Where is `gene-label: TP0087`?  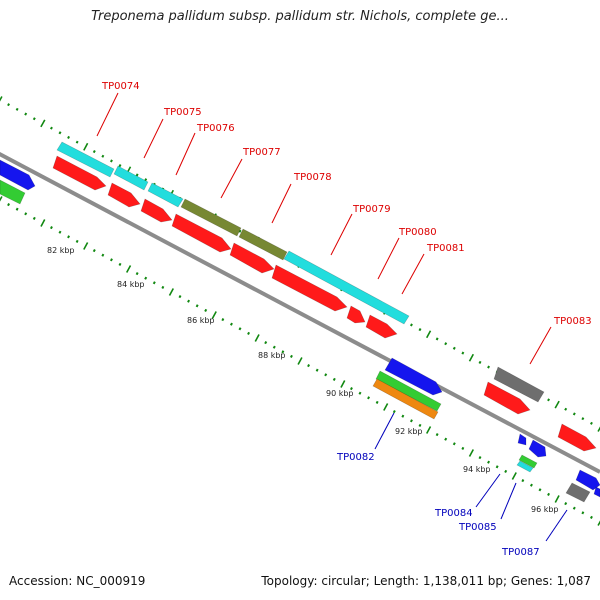 gene-label: TP0087 is located at coordinates (520, 552).